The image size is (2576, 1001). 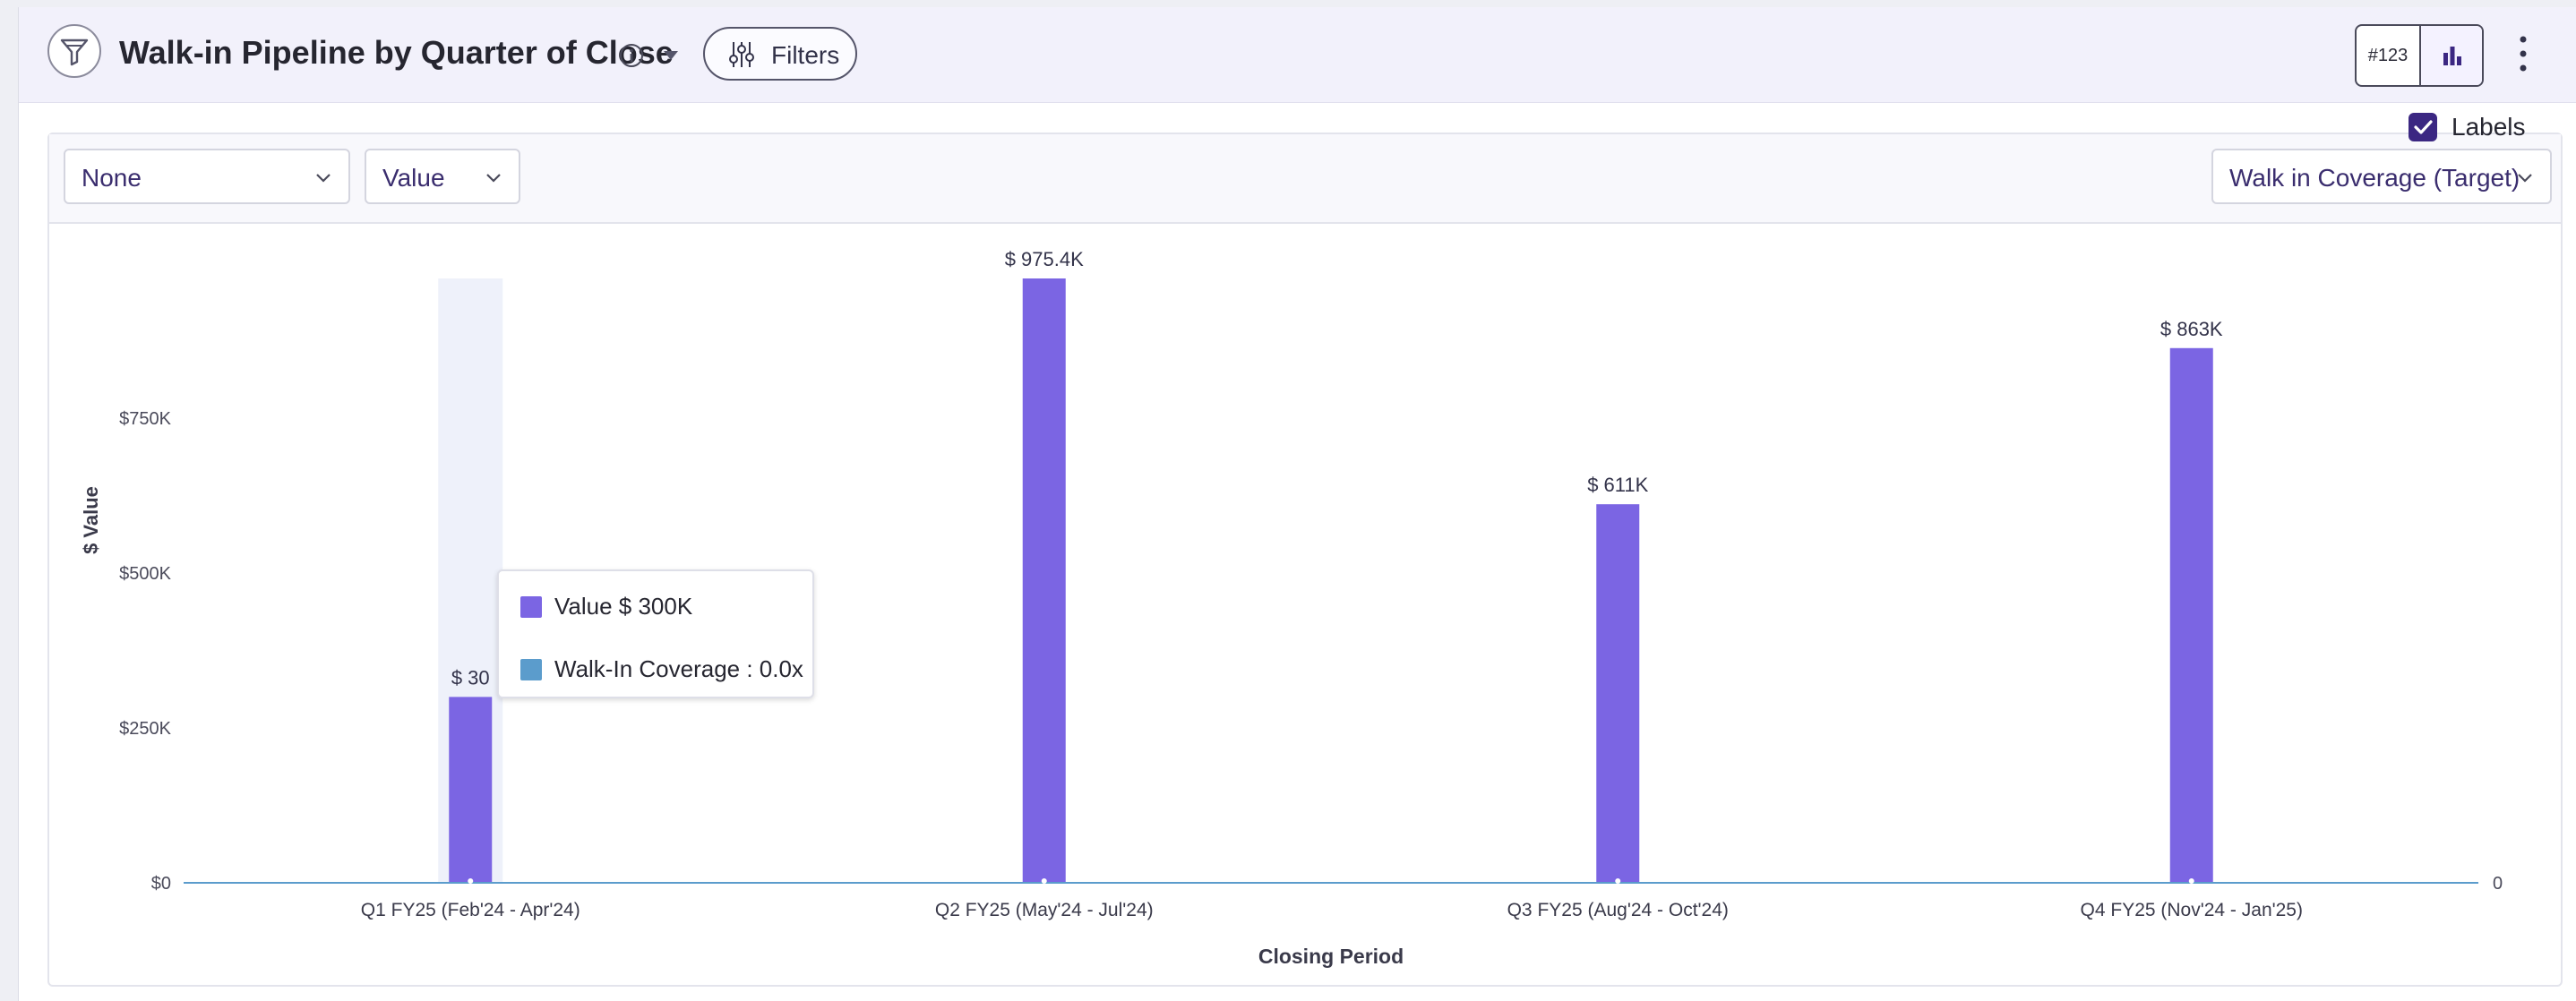 I want to click on chart-view-toggle, so click(x=2451, y=55).